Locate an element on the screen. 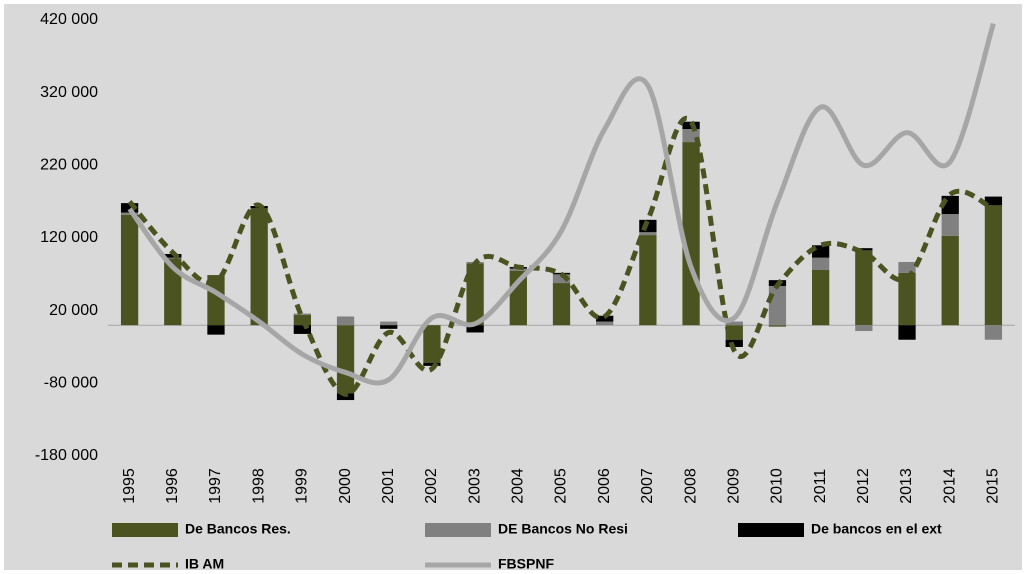 Image resolution: width=1026 pixels, height=574 pixels. x-tick-label: 2010 is located at coordinates (777, 486).